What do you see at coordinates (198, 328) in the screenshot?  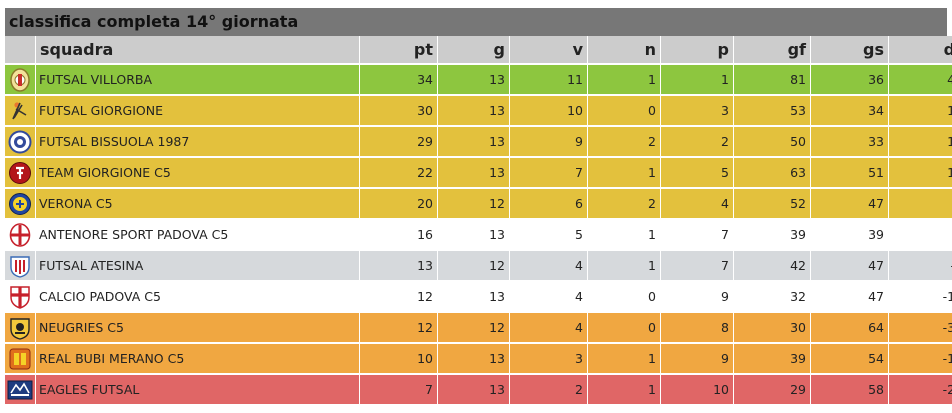 I see `team-name: NEUGRIES C5` at bounding box center [198, 328].